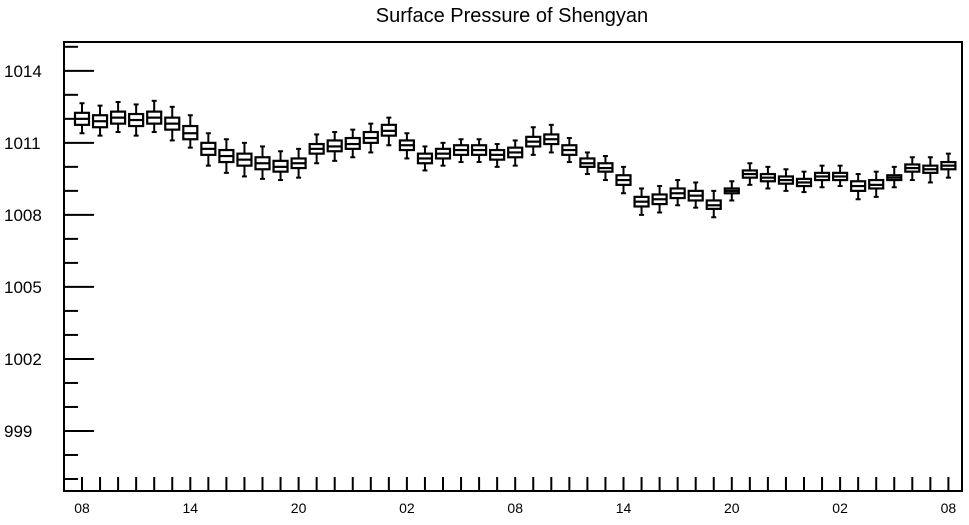  Describe the element at coordinates (18, 431) in the screenshot. I see `y-tick-label: 999` at that location.